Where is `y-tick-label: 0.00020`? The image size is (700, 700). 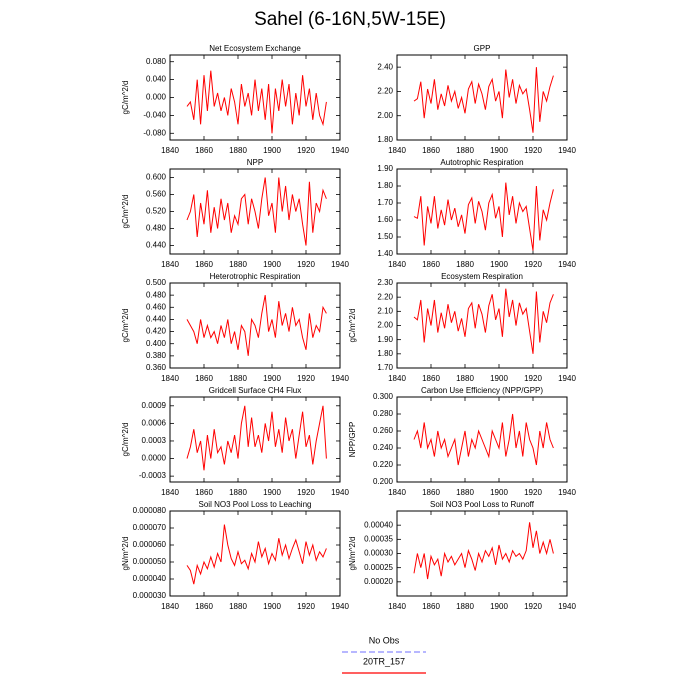 y-tick-label: 0.00020 is located at coordinates (378, 581).